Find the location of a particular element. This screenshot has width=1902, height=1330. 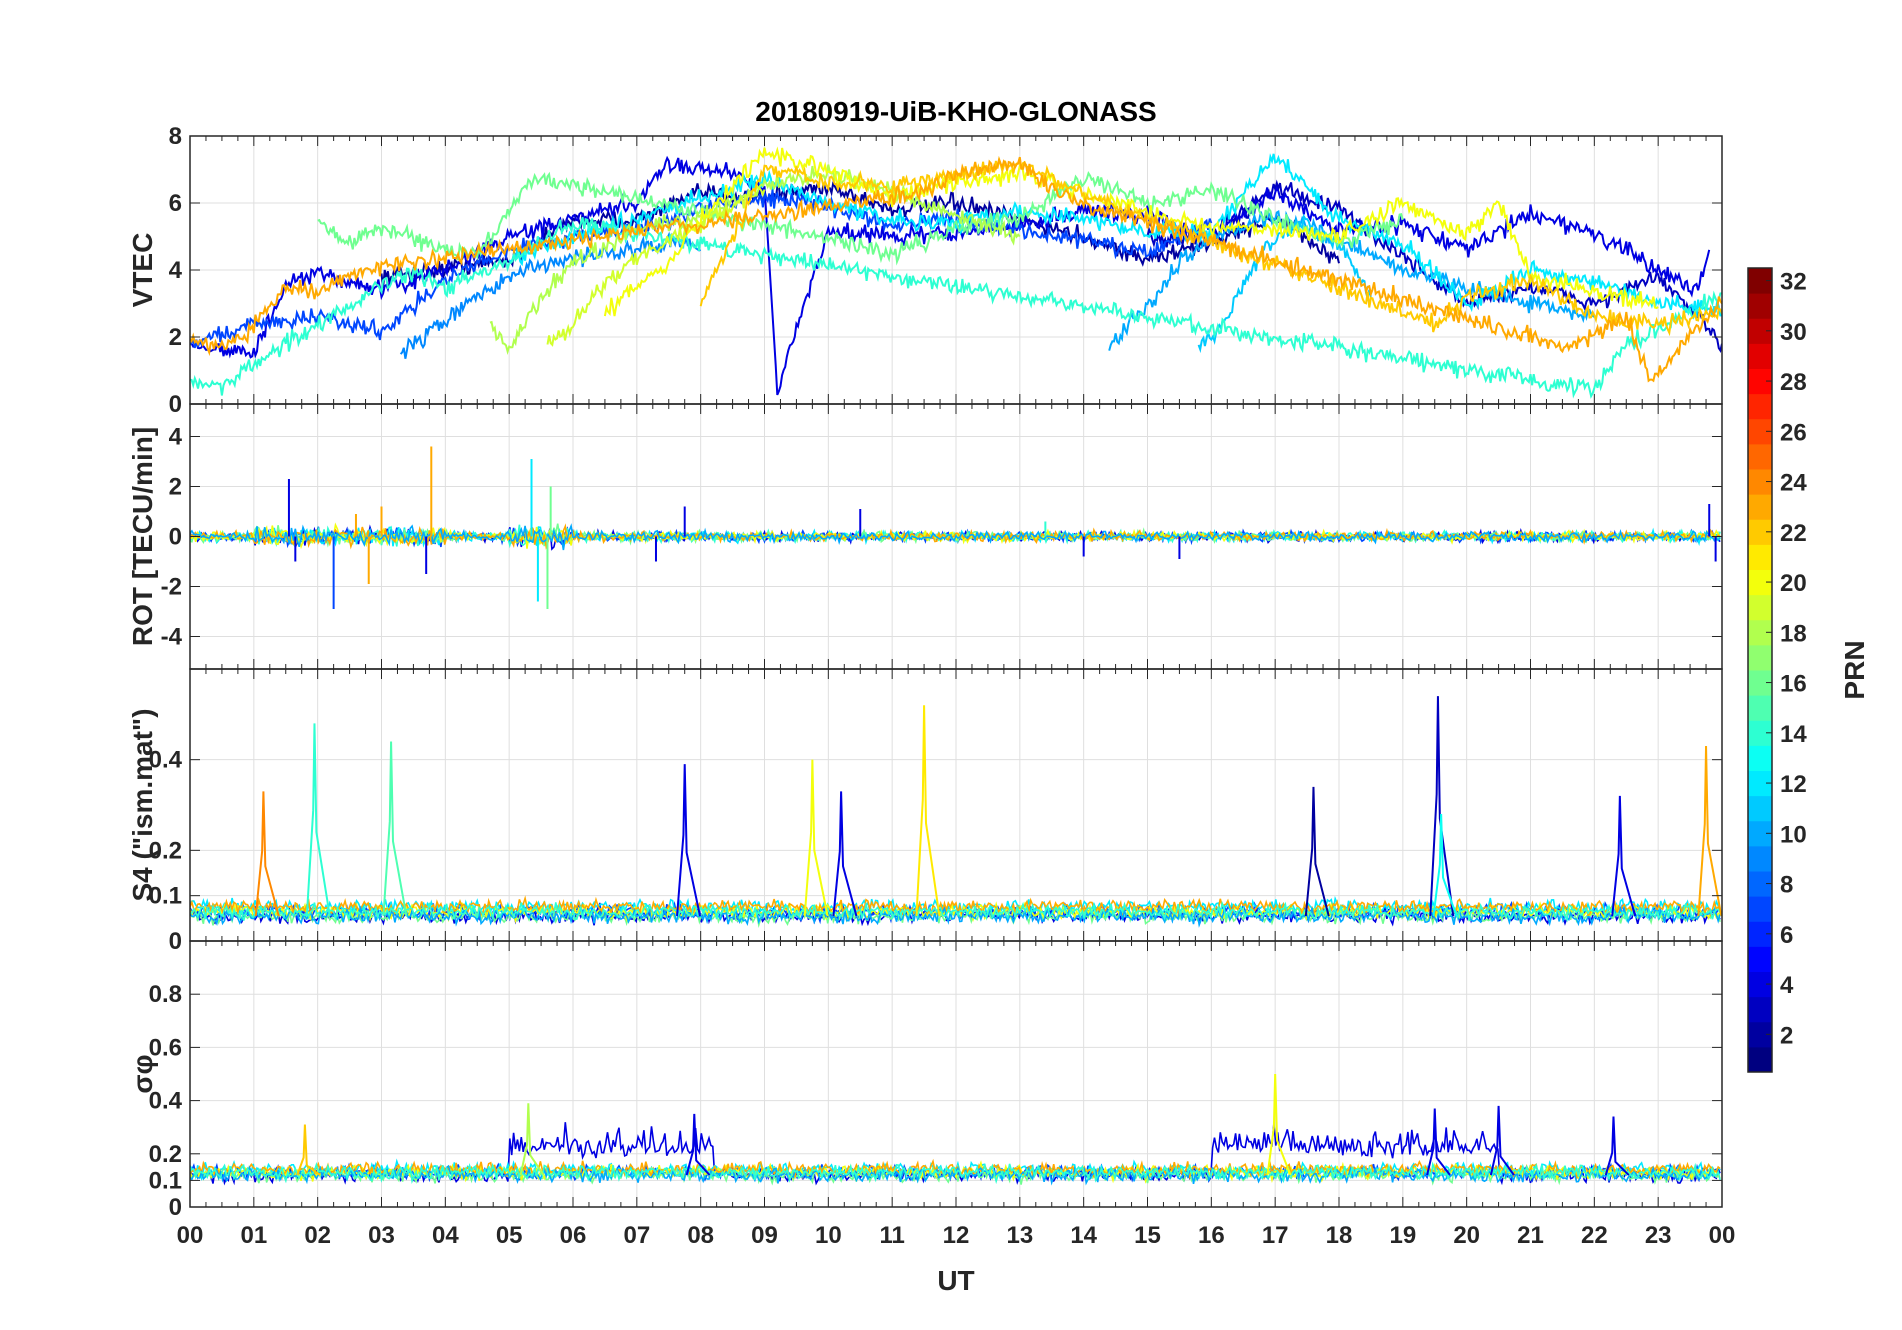

y-tick-label: 0.6 is located at coordinates (165, 1047).